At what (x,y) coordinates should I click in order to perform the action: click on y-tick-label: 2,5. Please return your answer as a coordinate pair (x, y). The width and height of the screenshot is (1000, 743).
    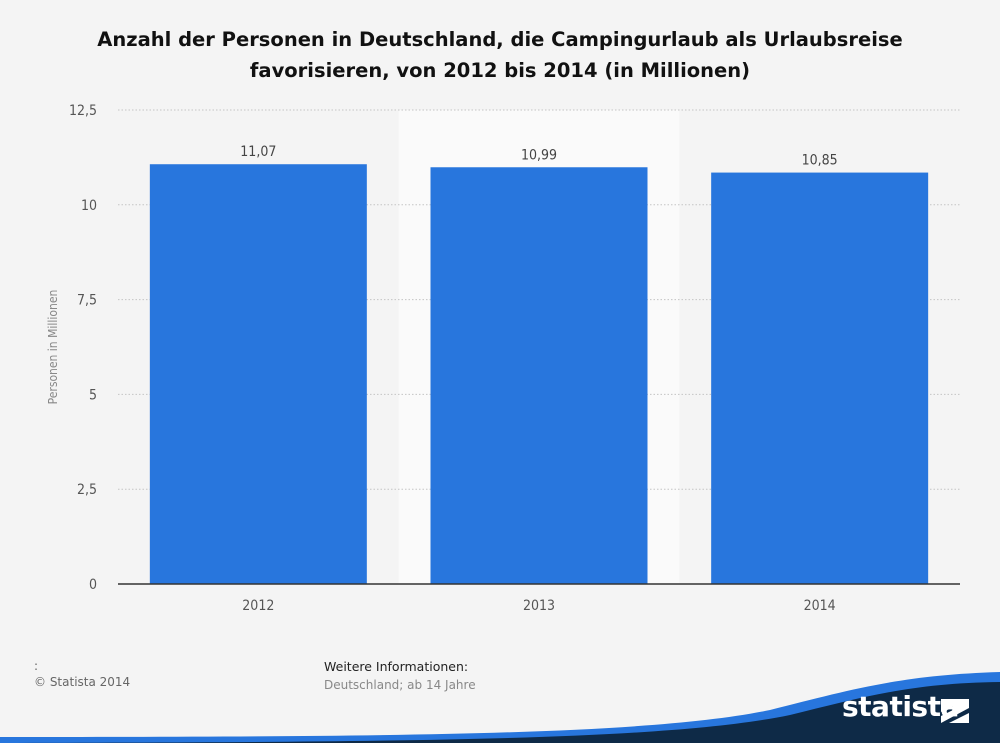
    Looking at the image, I should click on (87, 490).